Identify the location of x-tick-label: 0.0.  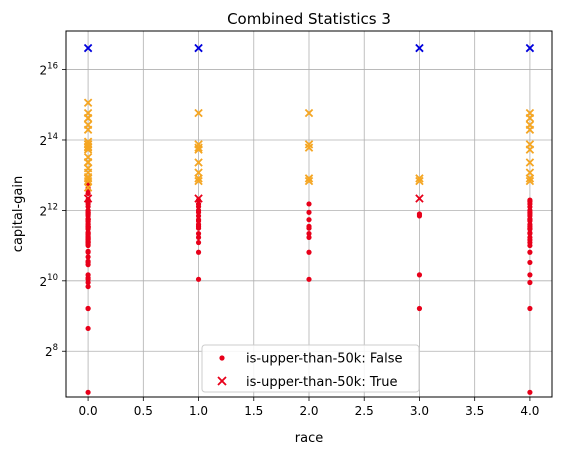
(88, 411).